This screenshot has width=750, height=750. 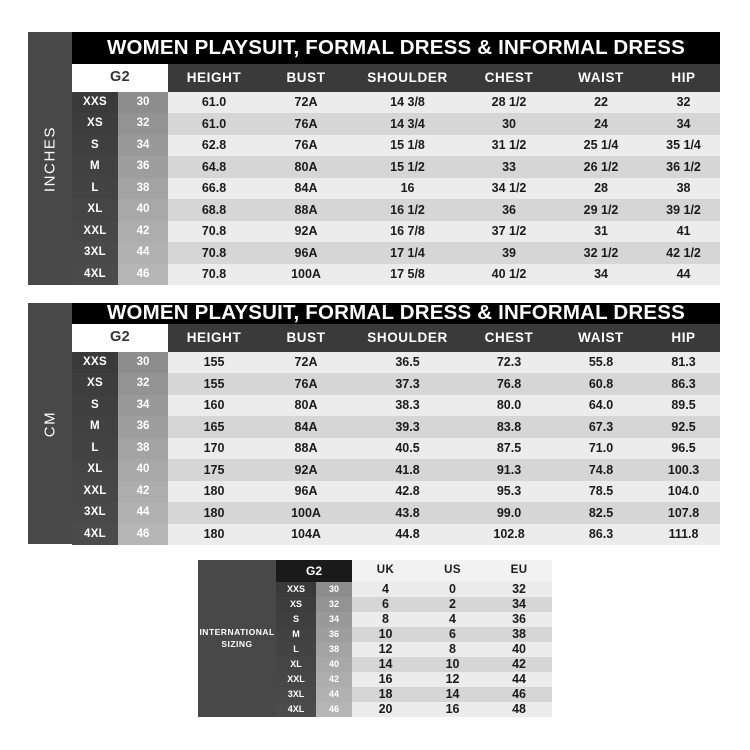 I want to click on measurement-cell: 83.8, so click(x=509, y=427).